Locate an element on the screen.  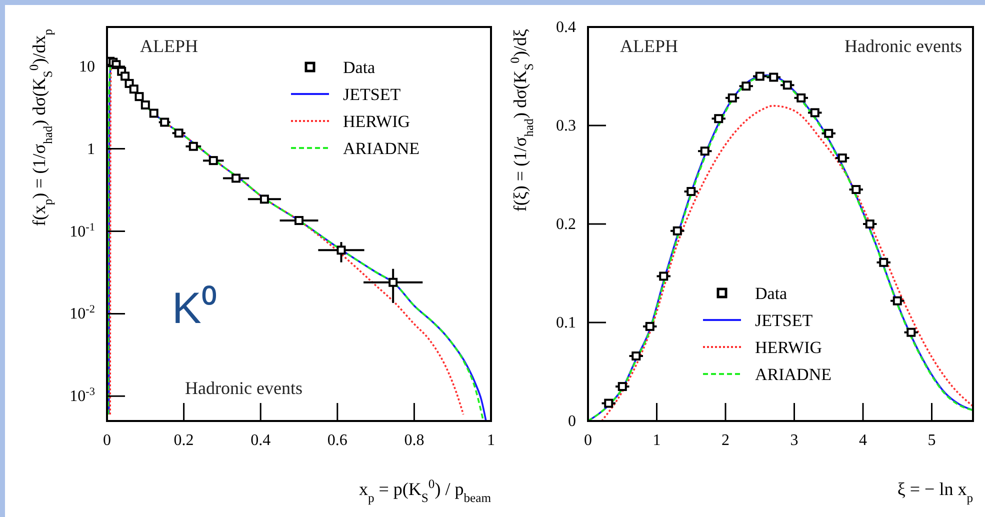
y-tick-label: 10$^{-2}$ is located at coordinates (82, 313).